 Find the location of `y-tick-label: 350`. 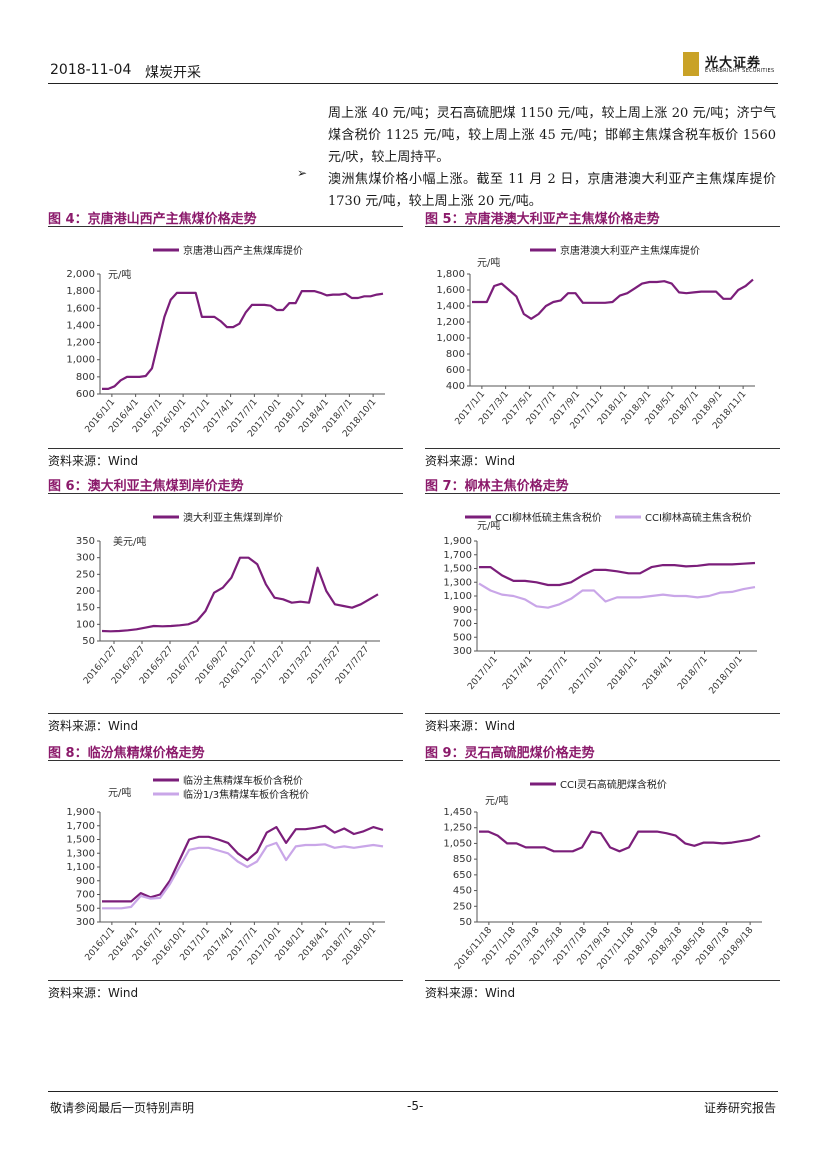

y-tick-label: 350 is located at coordinates (85, 541).